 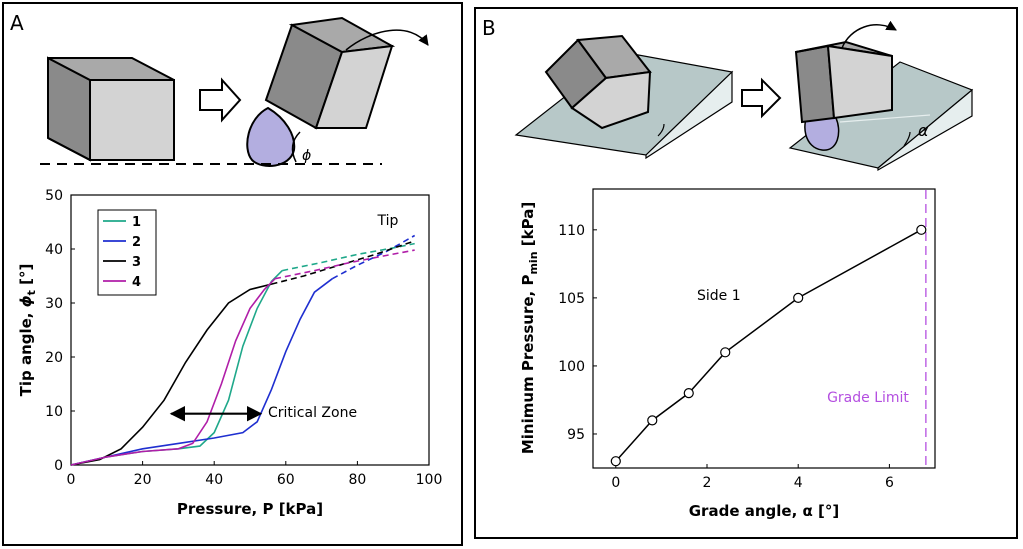 I want to click on legend-label-1: 1, so click(x=136, y=222).